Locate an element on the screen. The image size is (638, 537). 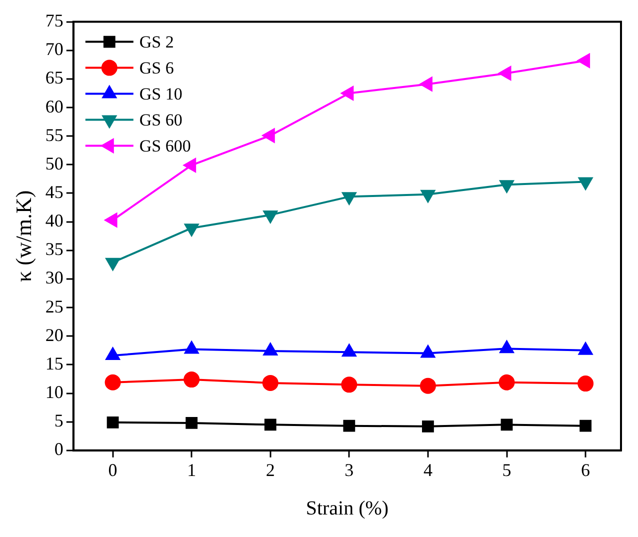
y-axis-title: κ (w/m.K) is located at coordinates (23, 236).